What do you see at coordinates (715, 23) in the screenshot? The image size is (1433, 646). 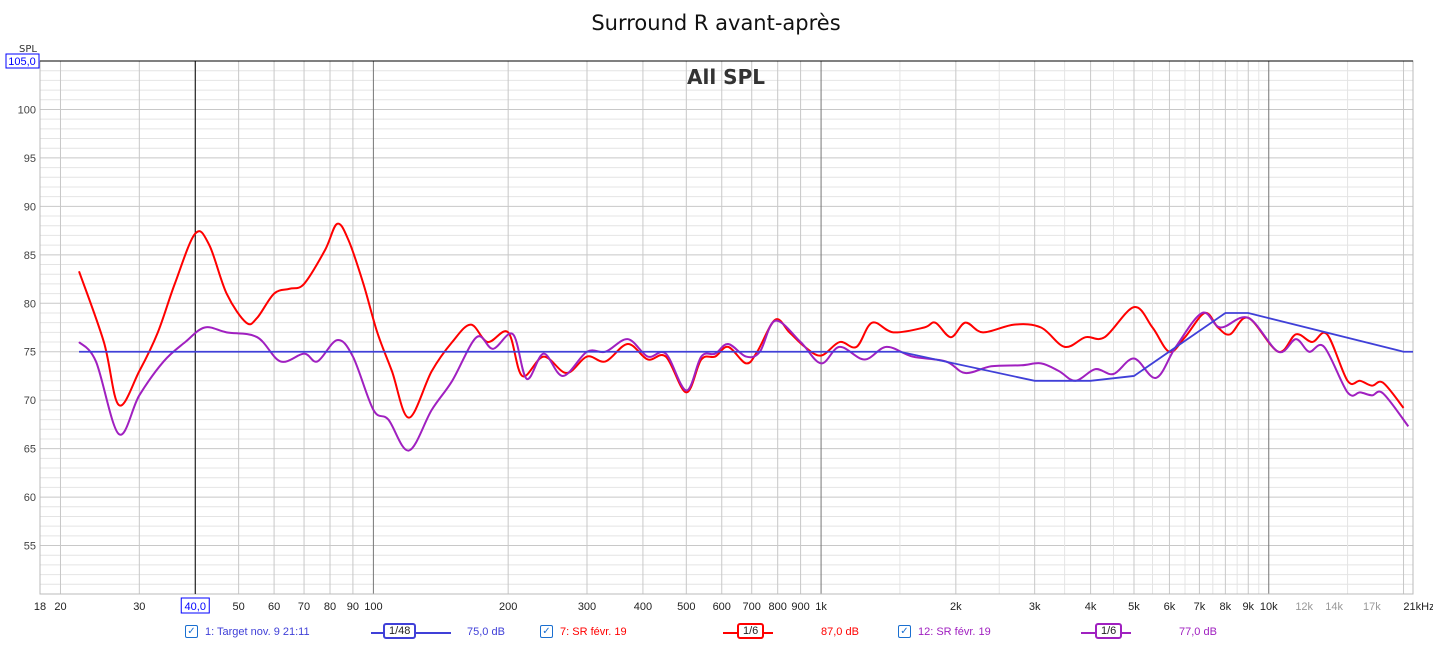 I see `chart-title: Surround R avant-après` at bounding box center [715, 23].